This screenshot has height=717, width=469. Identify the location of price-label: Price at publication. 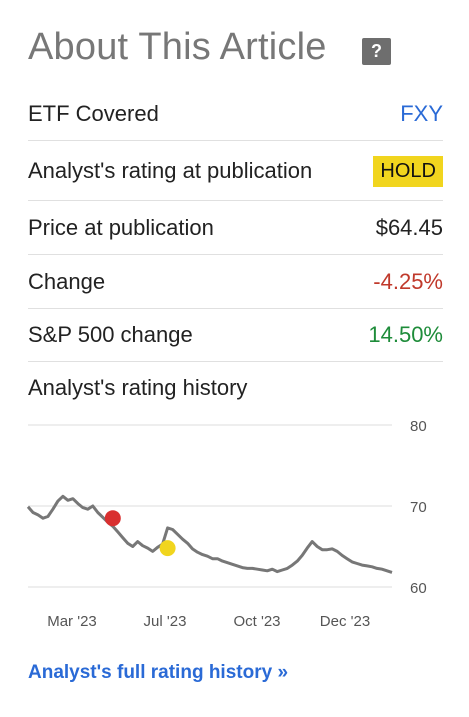
(121, 227).